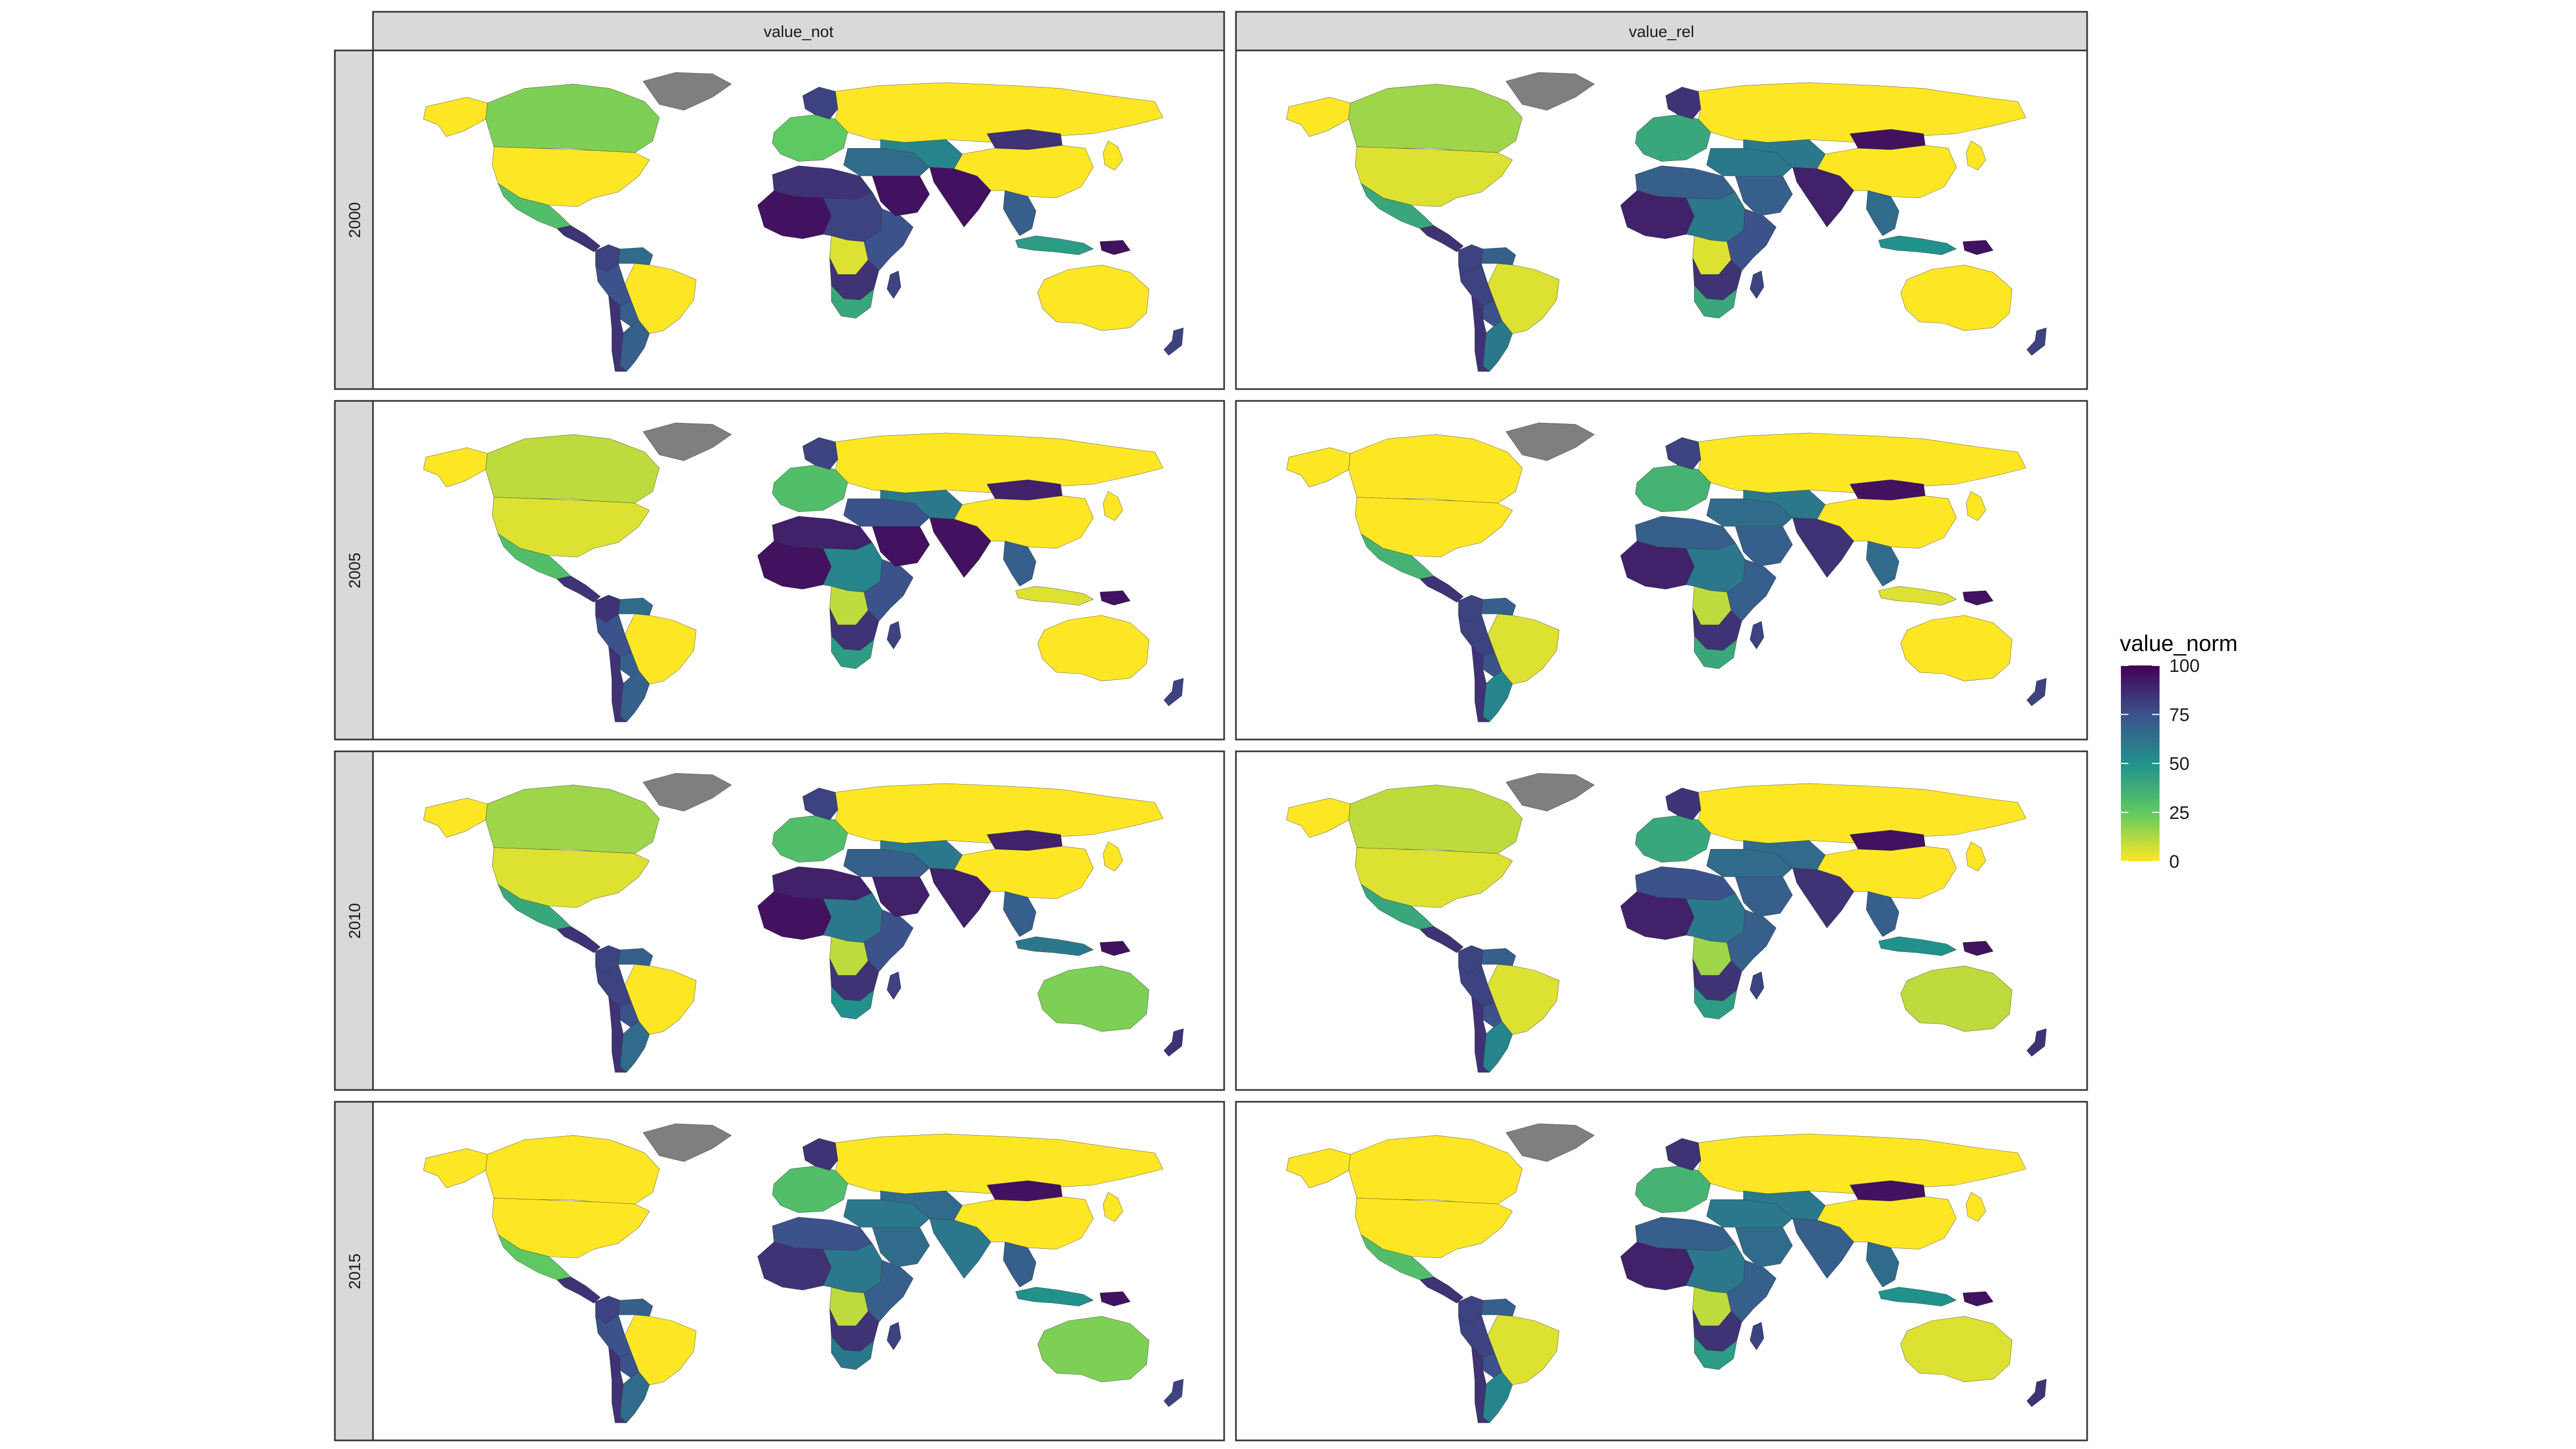  I want to click on map-panel-2000-value-not, so click(798, 219).